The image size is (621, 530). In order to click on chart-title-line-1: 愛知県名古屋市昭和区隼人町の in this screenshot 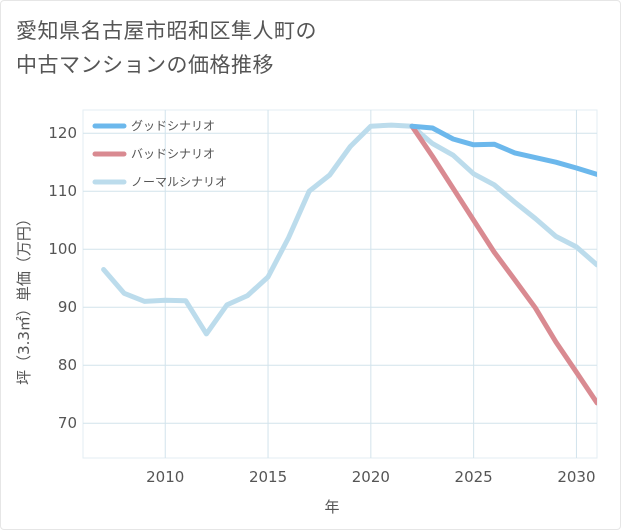, I will do `click(166, 31)`.